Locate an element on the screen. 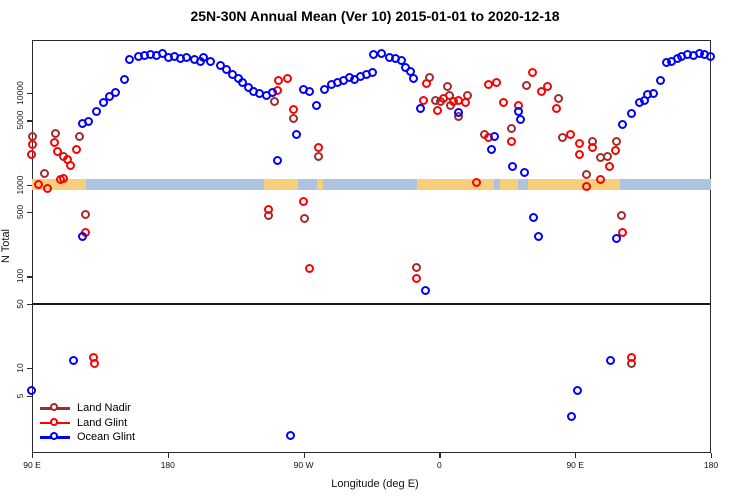 The width and height of the screenshot is (750, 500). y-tick-label: 500 is located at coordinates (20, 212).